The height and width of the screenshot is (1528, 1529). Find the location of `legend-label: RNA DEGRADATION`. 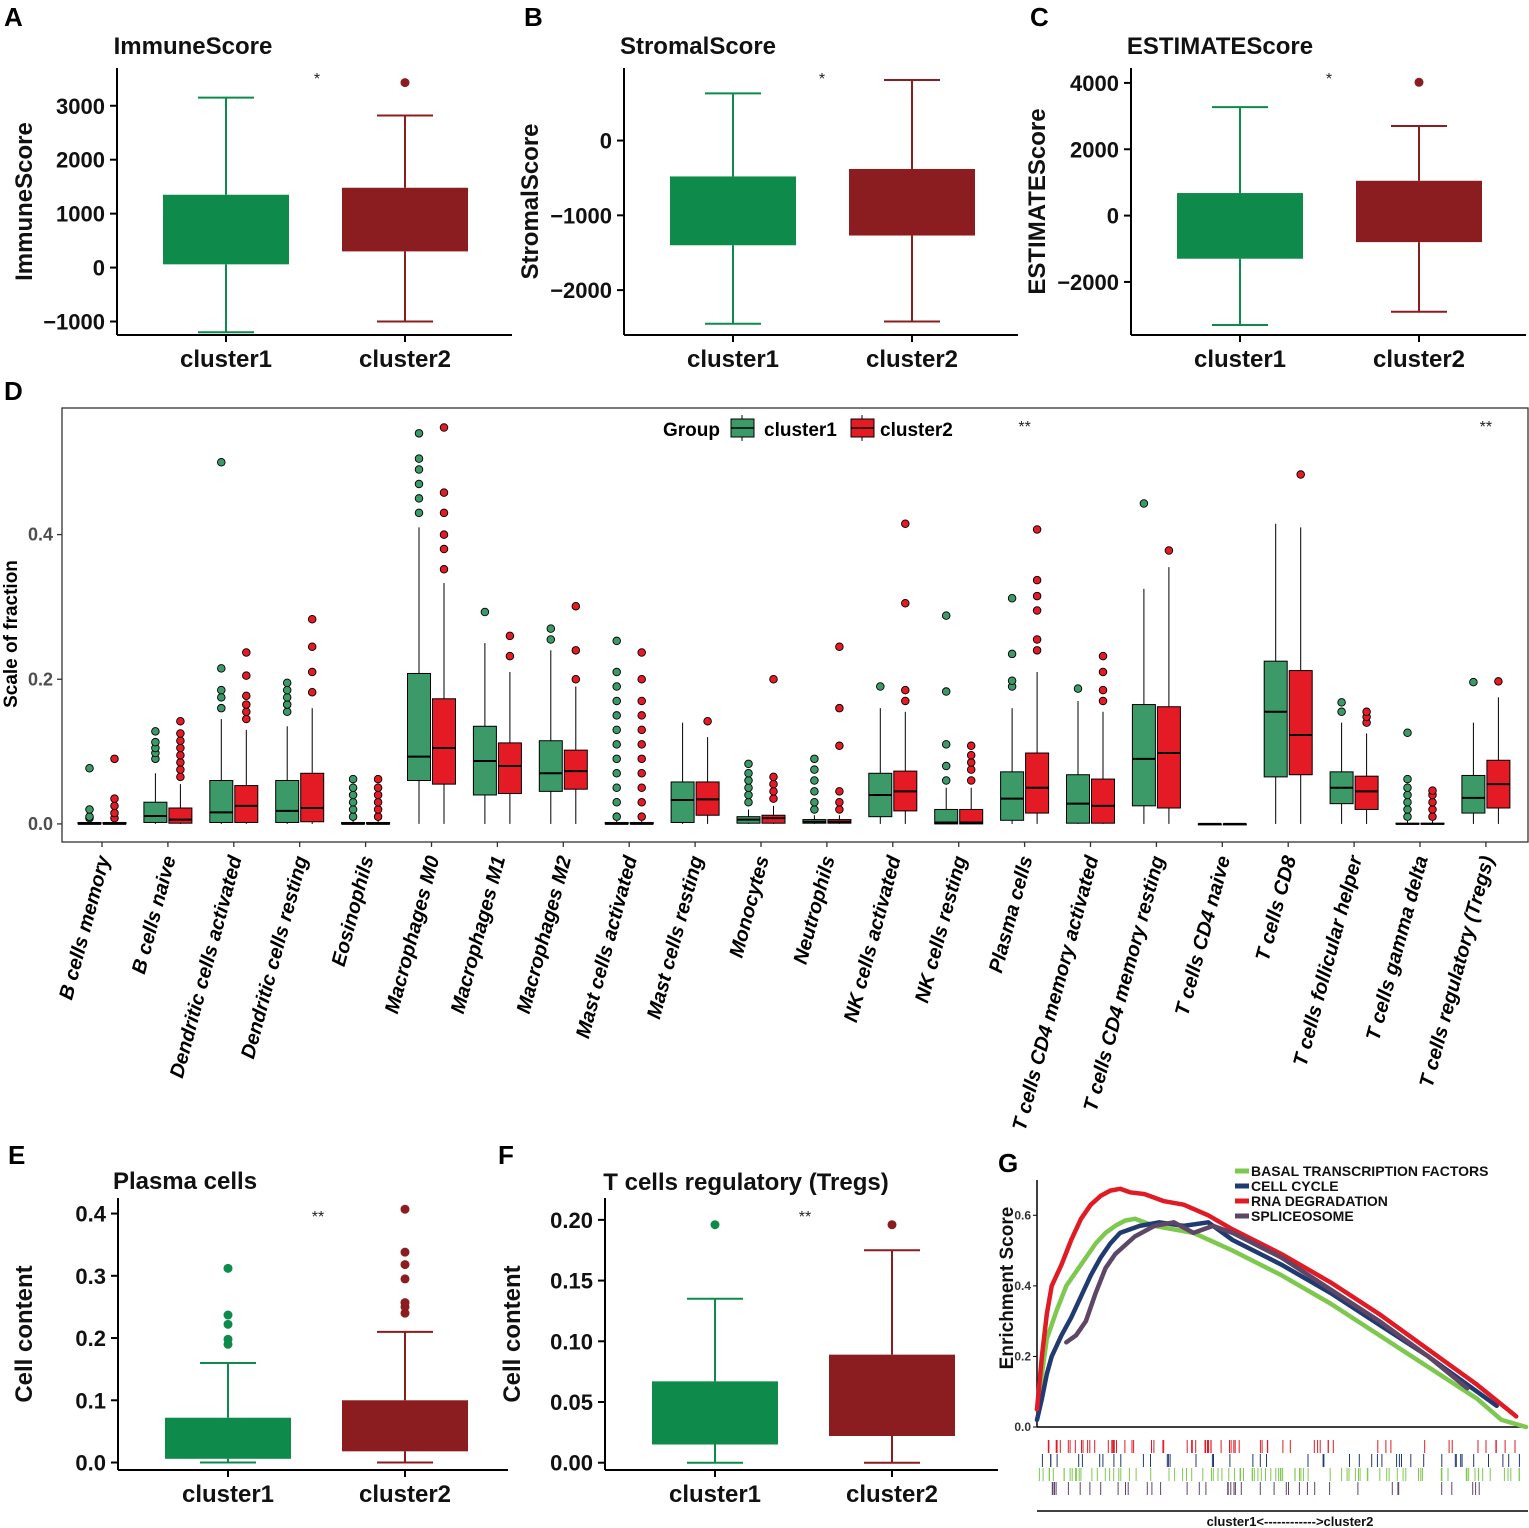

legend-label: RNA DEGRADATION is located at coordinates (1319, 1201).